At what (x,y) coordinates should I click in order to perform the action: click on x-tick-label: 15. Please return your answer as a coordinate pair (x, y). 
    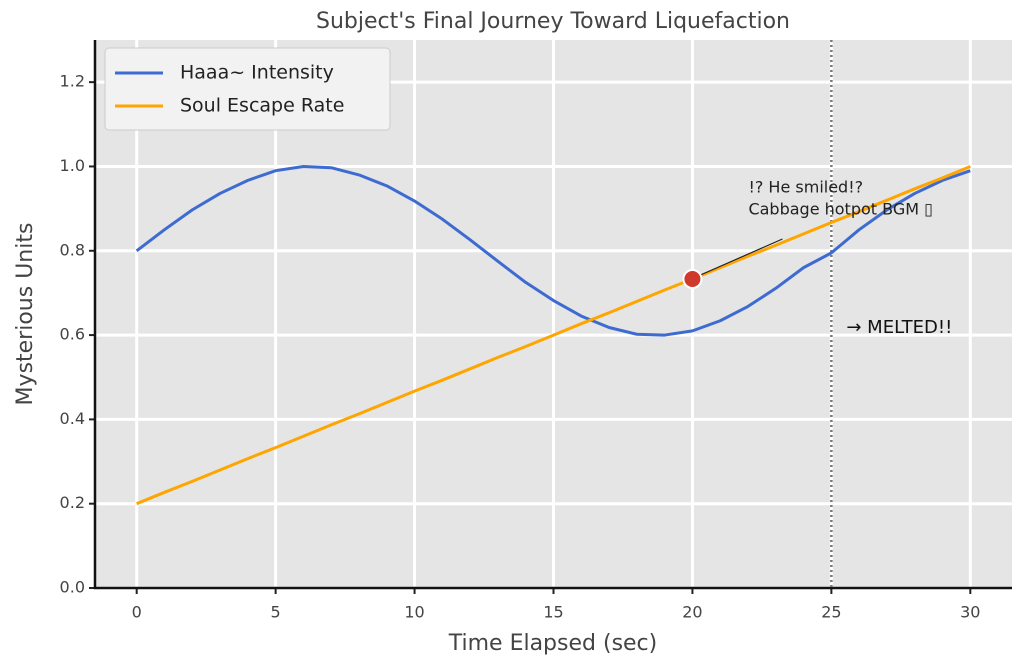
    Looking at the image, I should click on (553, 612).